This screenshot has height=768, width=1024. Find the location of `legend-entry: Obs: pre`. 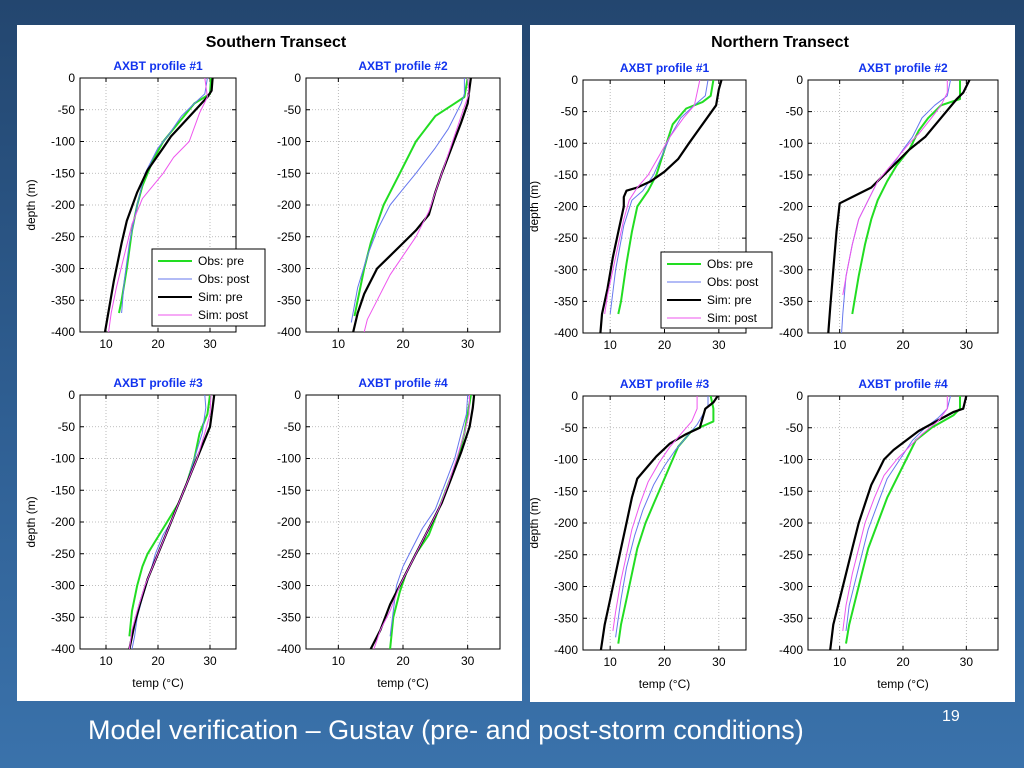

legend-entry: Obs: pre is located at coordinates (730, 264).